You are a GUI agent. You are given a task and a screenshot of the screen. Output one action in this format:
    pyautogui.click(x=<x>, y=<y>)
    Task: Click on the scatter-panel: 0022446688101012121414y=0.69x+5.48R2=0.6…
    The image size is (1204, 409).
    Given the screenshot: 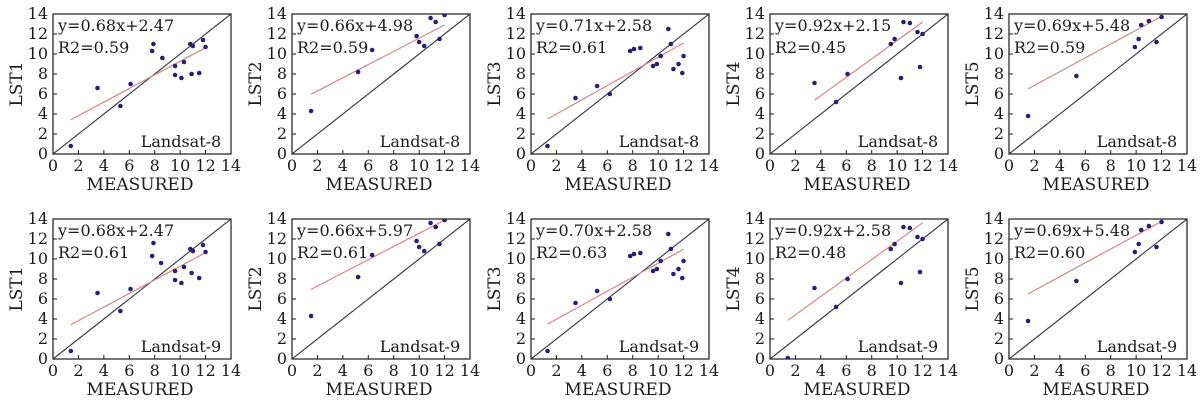 What is the action you would take?
    pyautogui.click(x=1080, y=304)
    